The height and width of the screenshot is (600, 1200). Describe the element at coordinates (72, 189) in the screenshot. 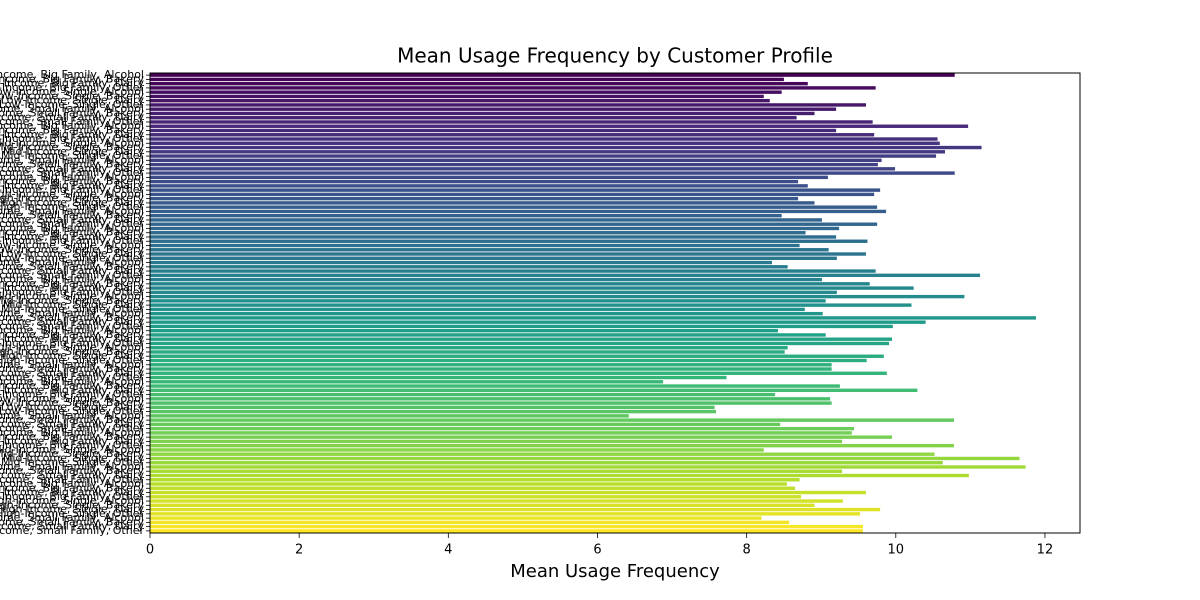

I see `y-tick-label: Young High-Income, Big Family, Other` at that location.